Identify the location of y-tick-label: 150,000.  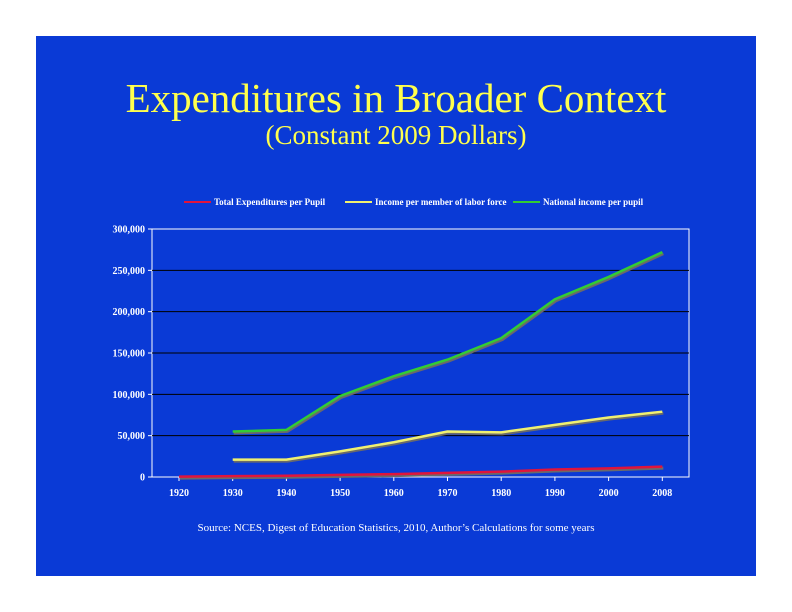
(129, 354).